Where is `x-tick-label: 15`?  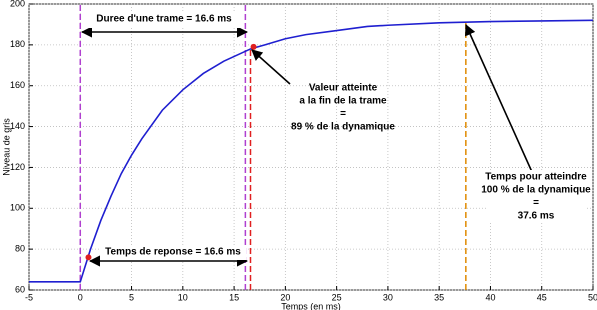
x-tick-label: 15 is located at coordinates (234, 297).